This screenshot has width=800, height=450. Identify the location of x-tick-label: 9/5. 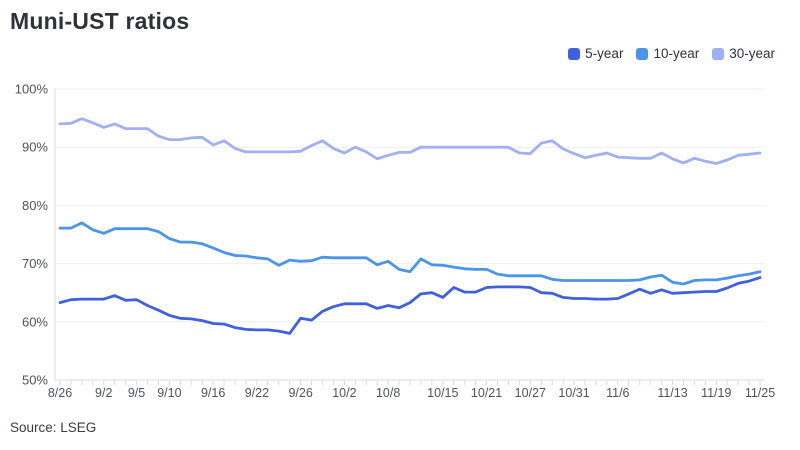
(136, 393).